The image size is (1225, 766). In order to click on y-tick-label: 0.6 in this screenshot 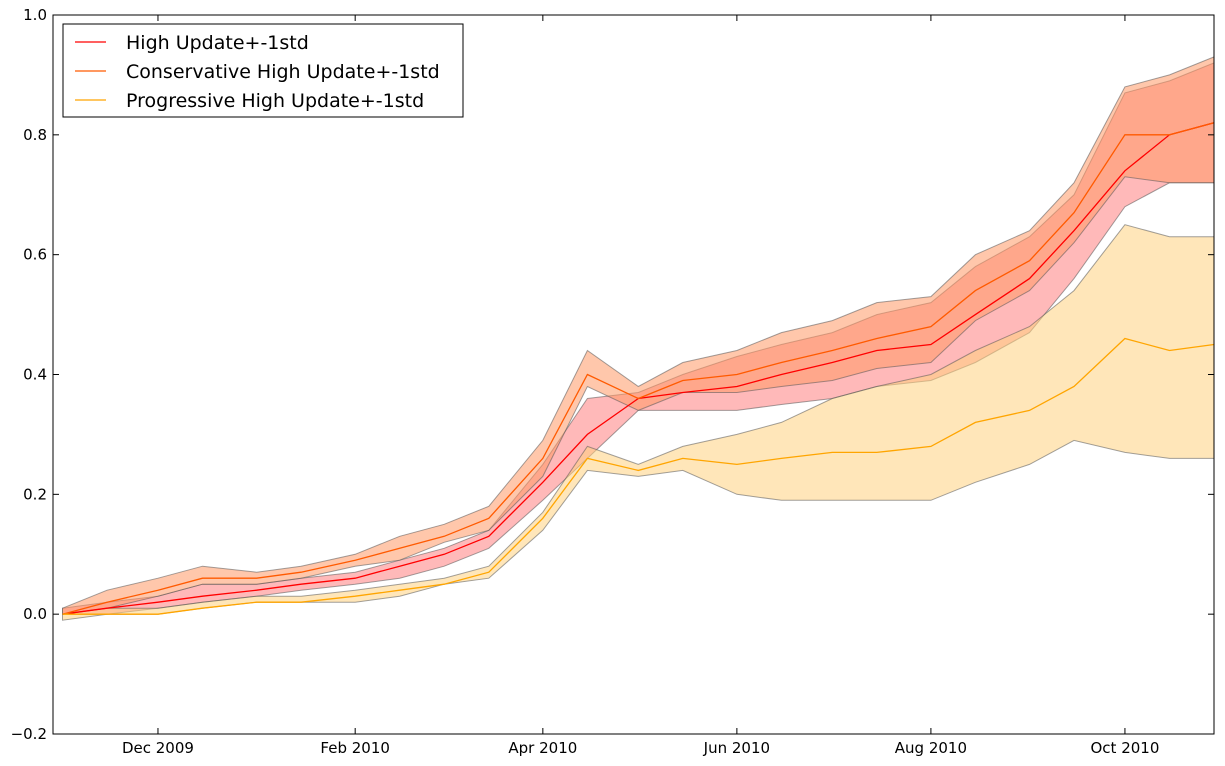, I will do `click(35, 255)`.